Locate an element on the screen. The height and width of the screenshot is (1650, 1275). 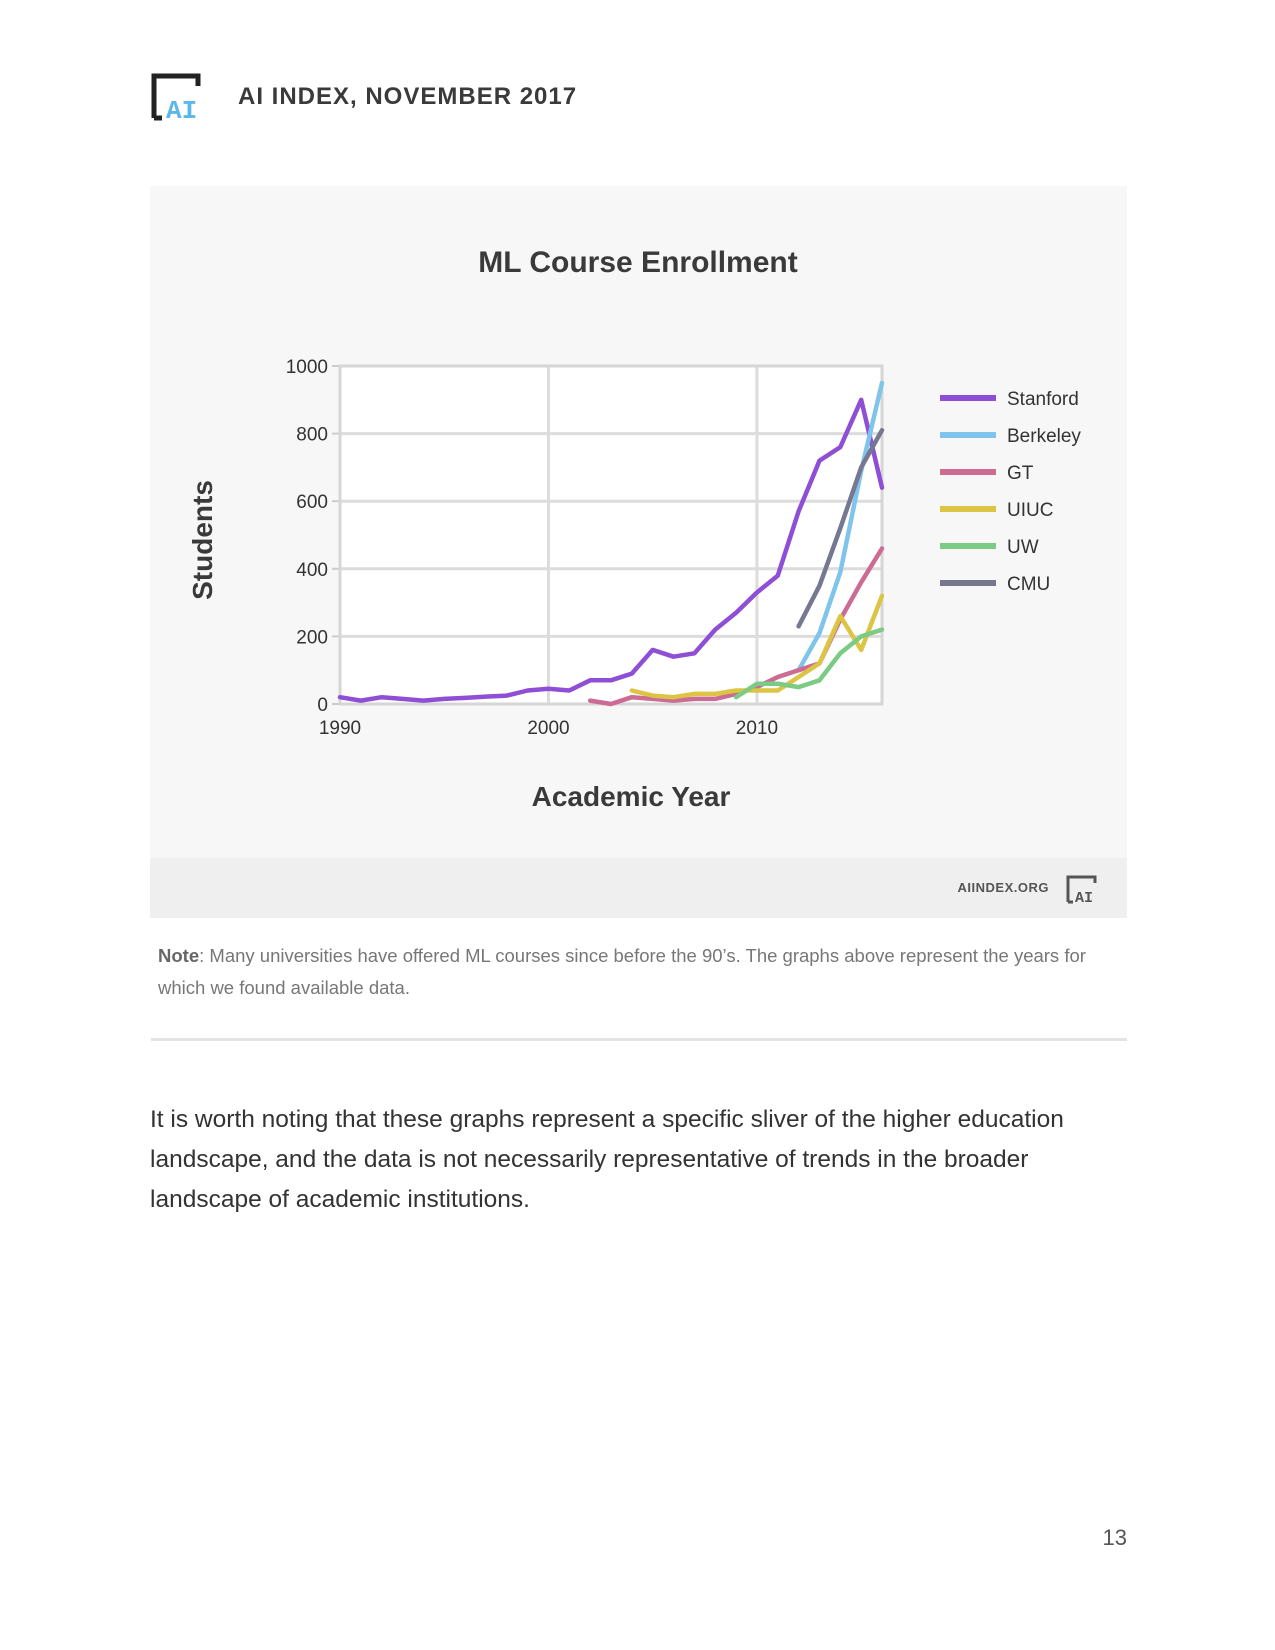
legend-label: UW is located at coordinates (1023, 547).